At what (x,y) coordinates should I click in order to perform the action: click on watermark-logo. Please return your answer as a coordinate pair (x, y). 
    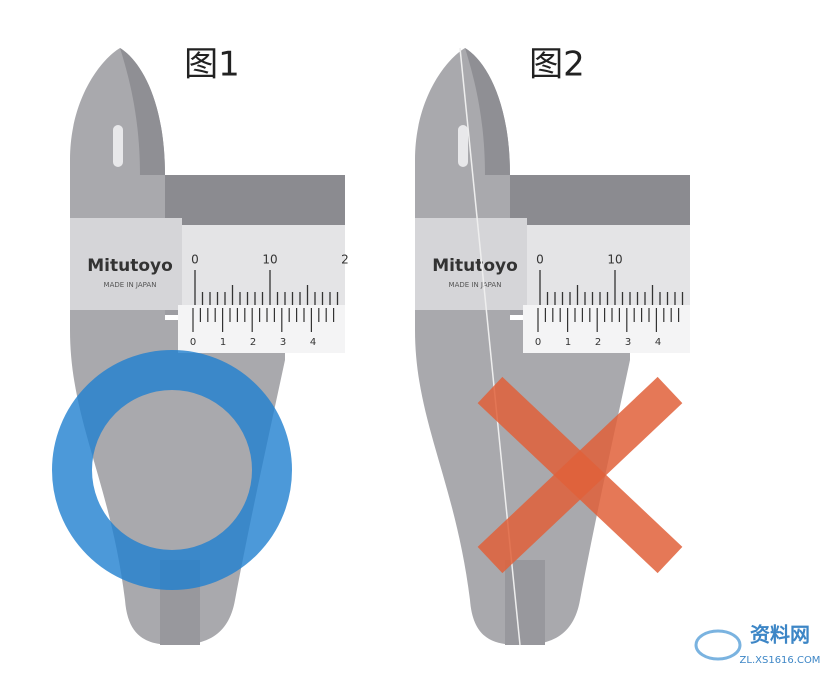
    Looking at the image, I should click on (718, 645).